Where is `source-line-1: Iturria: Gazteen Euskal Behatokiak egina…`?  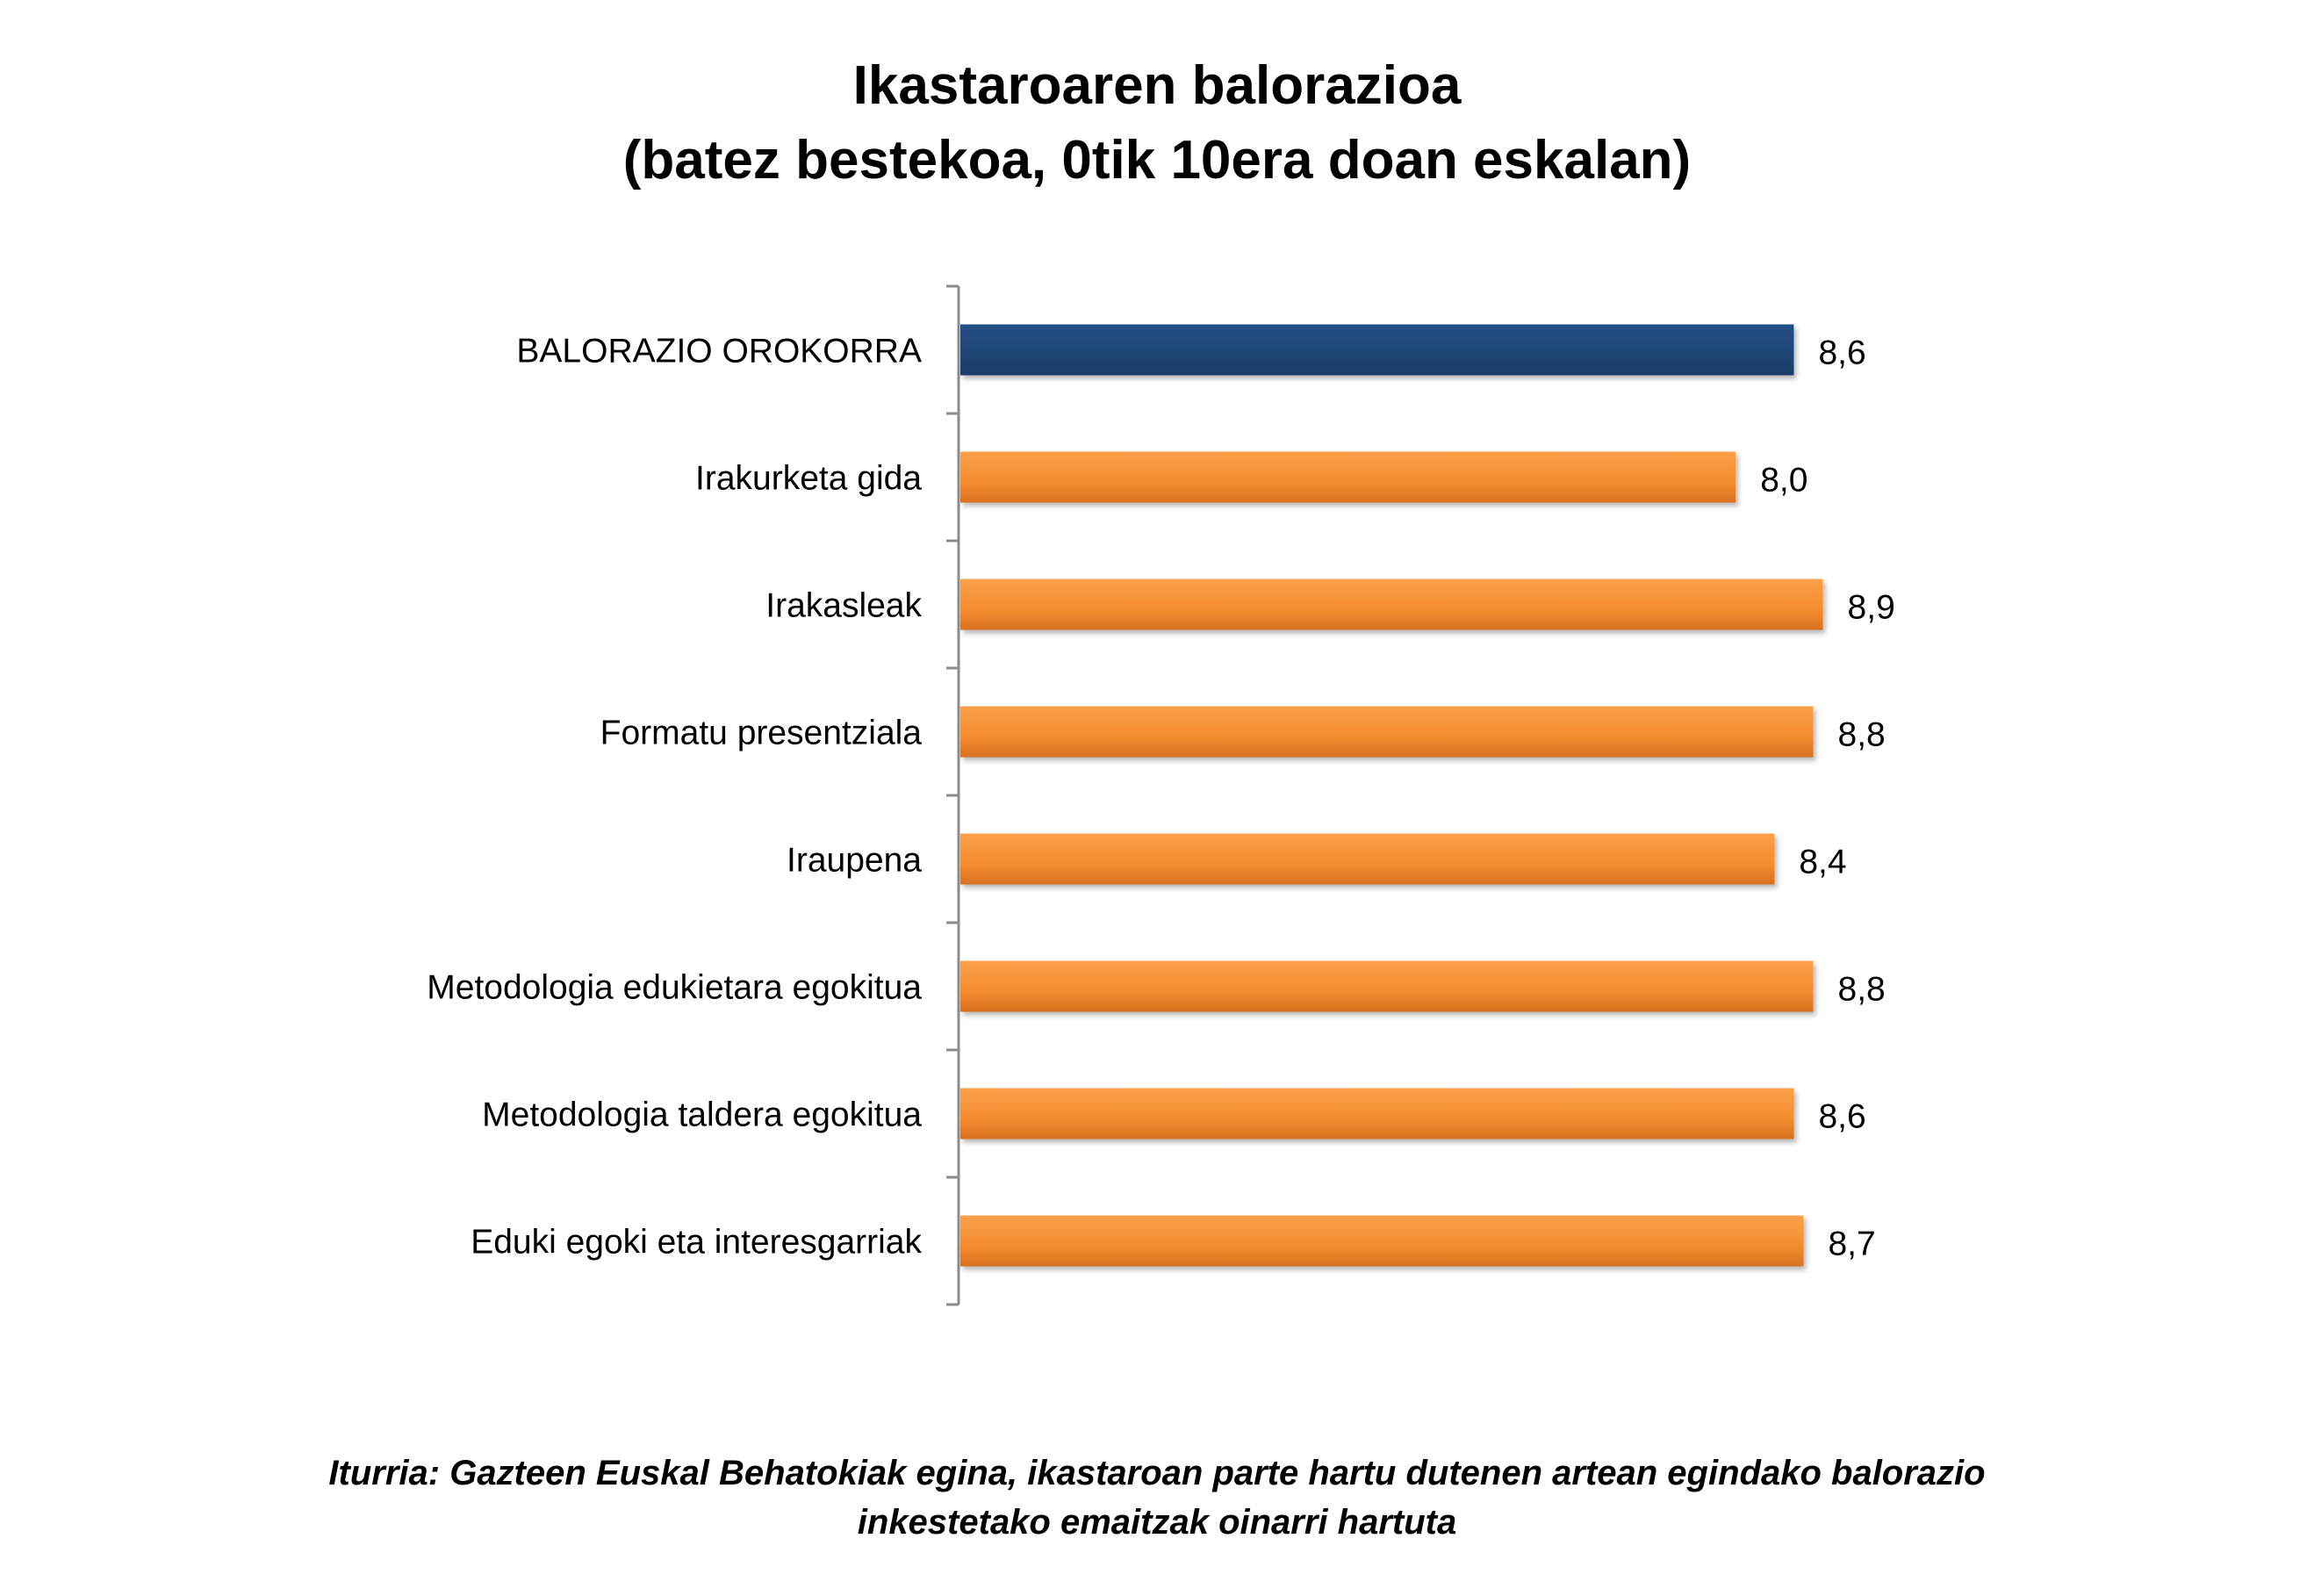 source-line-1: Iturria: Gazteen Euskal Behatokiak egina… is located at coordinates (1157, 1473).